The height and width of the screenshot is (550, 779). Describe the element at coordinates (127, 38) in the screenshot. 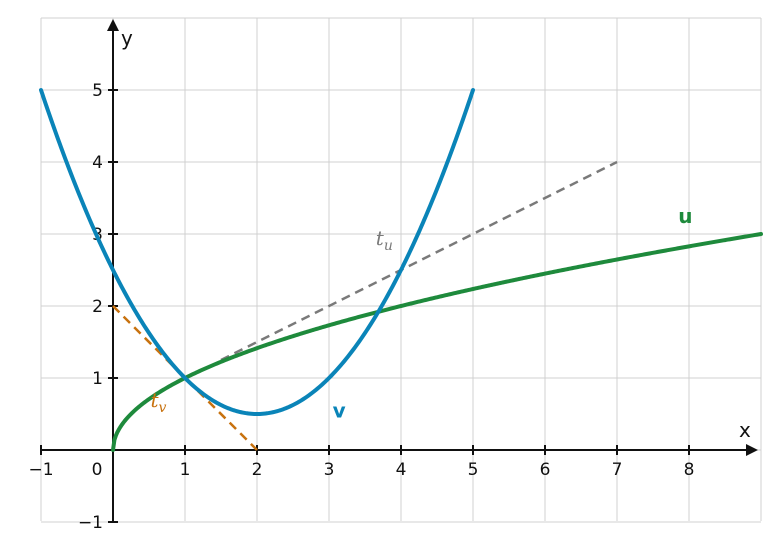

I see `y-axis-label: y` at that location.